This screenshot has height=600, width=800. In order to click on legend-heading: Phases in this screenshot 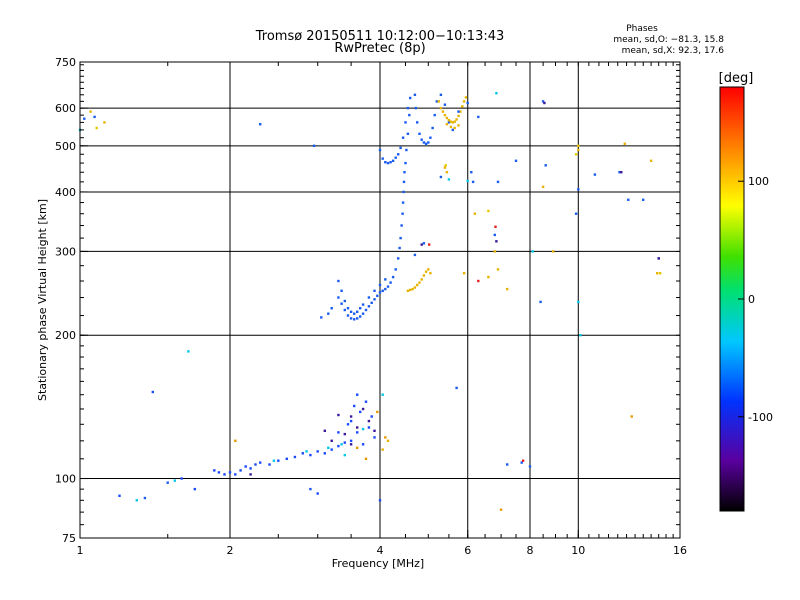, I will do `click(642, 29)`.